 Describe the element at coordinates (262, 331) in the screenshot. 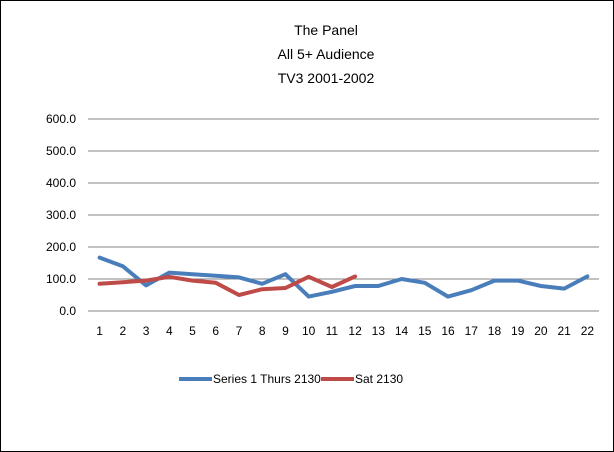

I see `x-tick-label: 8` at that location.